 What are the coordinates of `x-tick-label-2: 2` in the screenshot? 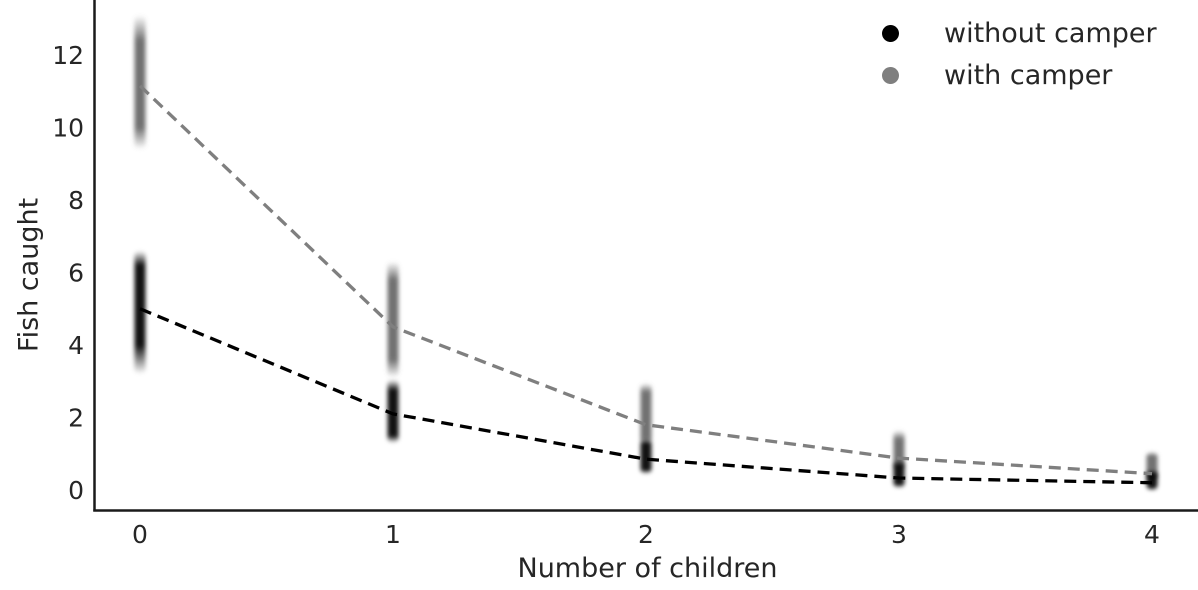 It's located at (646, 534).